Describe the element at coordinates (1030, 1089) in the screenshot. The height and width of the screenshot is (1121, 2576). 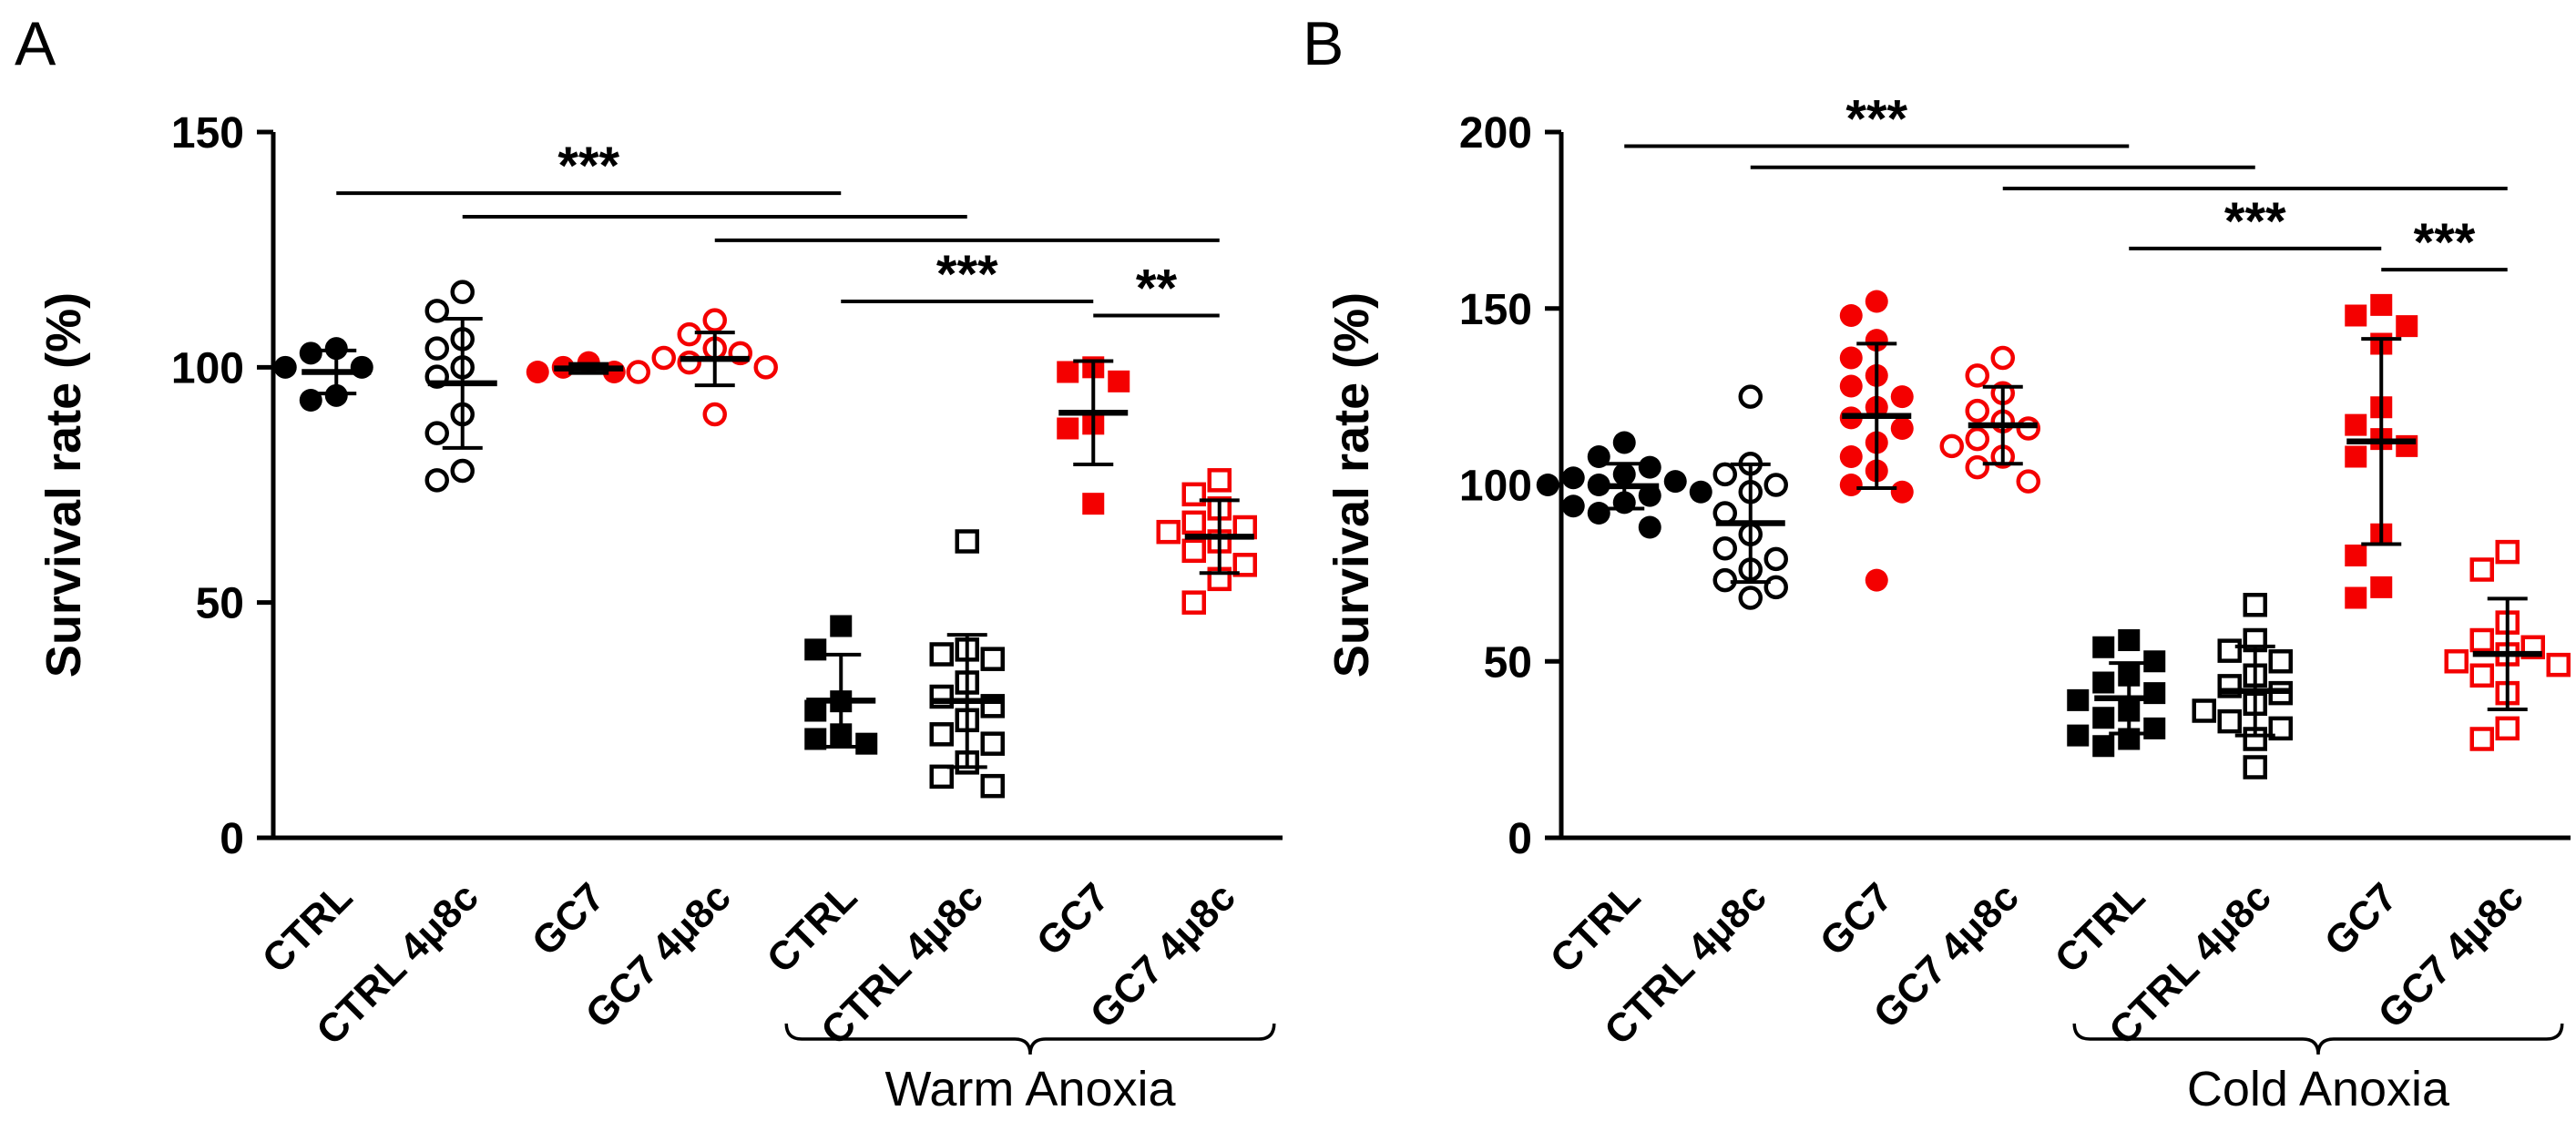
I see `bracket-label: Warm Anoxia` at that location.